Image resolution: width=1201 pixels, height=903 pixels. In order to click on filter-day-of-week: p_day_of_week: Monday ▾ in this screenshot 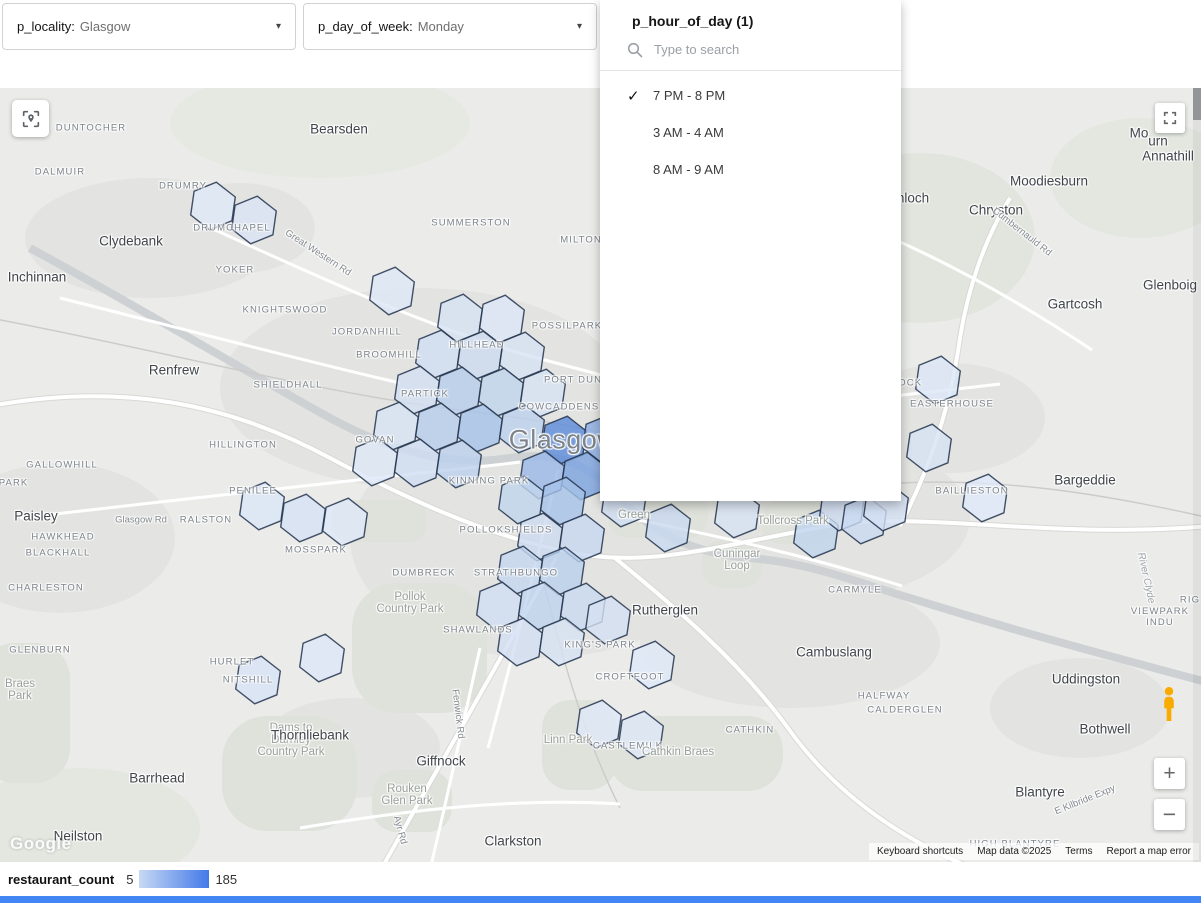, I will do `click(450, 26)`.